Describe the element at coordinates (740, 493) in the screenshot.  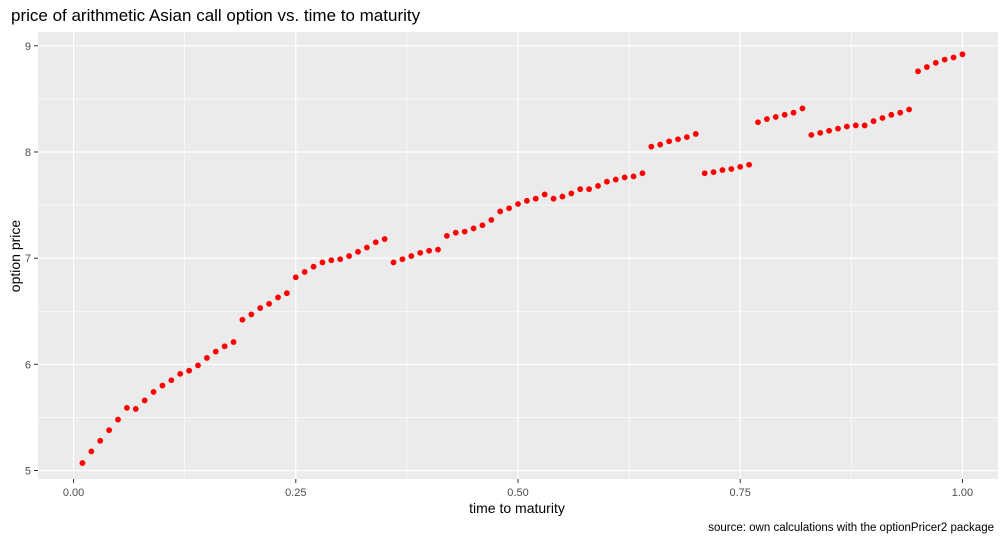
I see `x-tick-label: 0.75` at that location.